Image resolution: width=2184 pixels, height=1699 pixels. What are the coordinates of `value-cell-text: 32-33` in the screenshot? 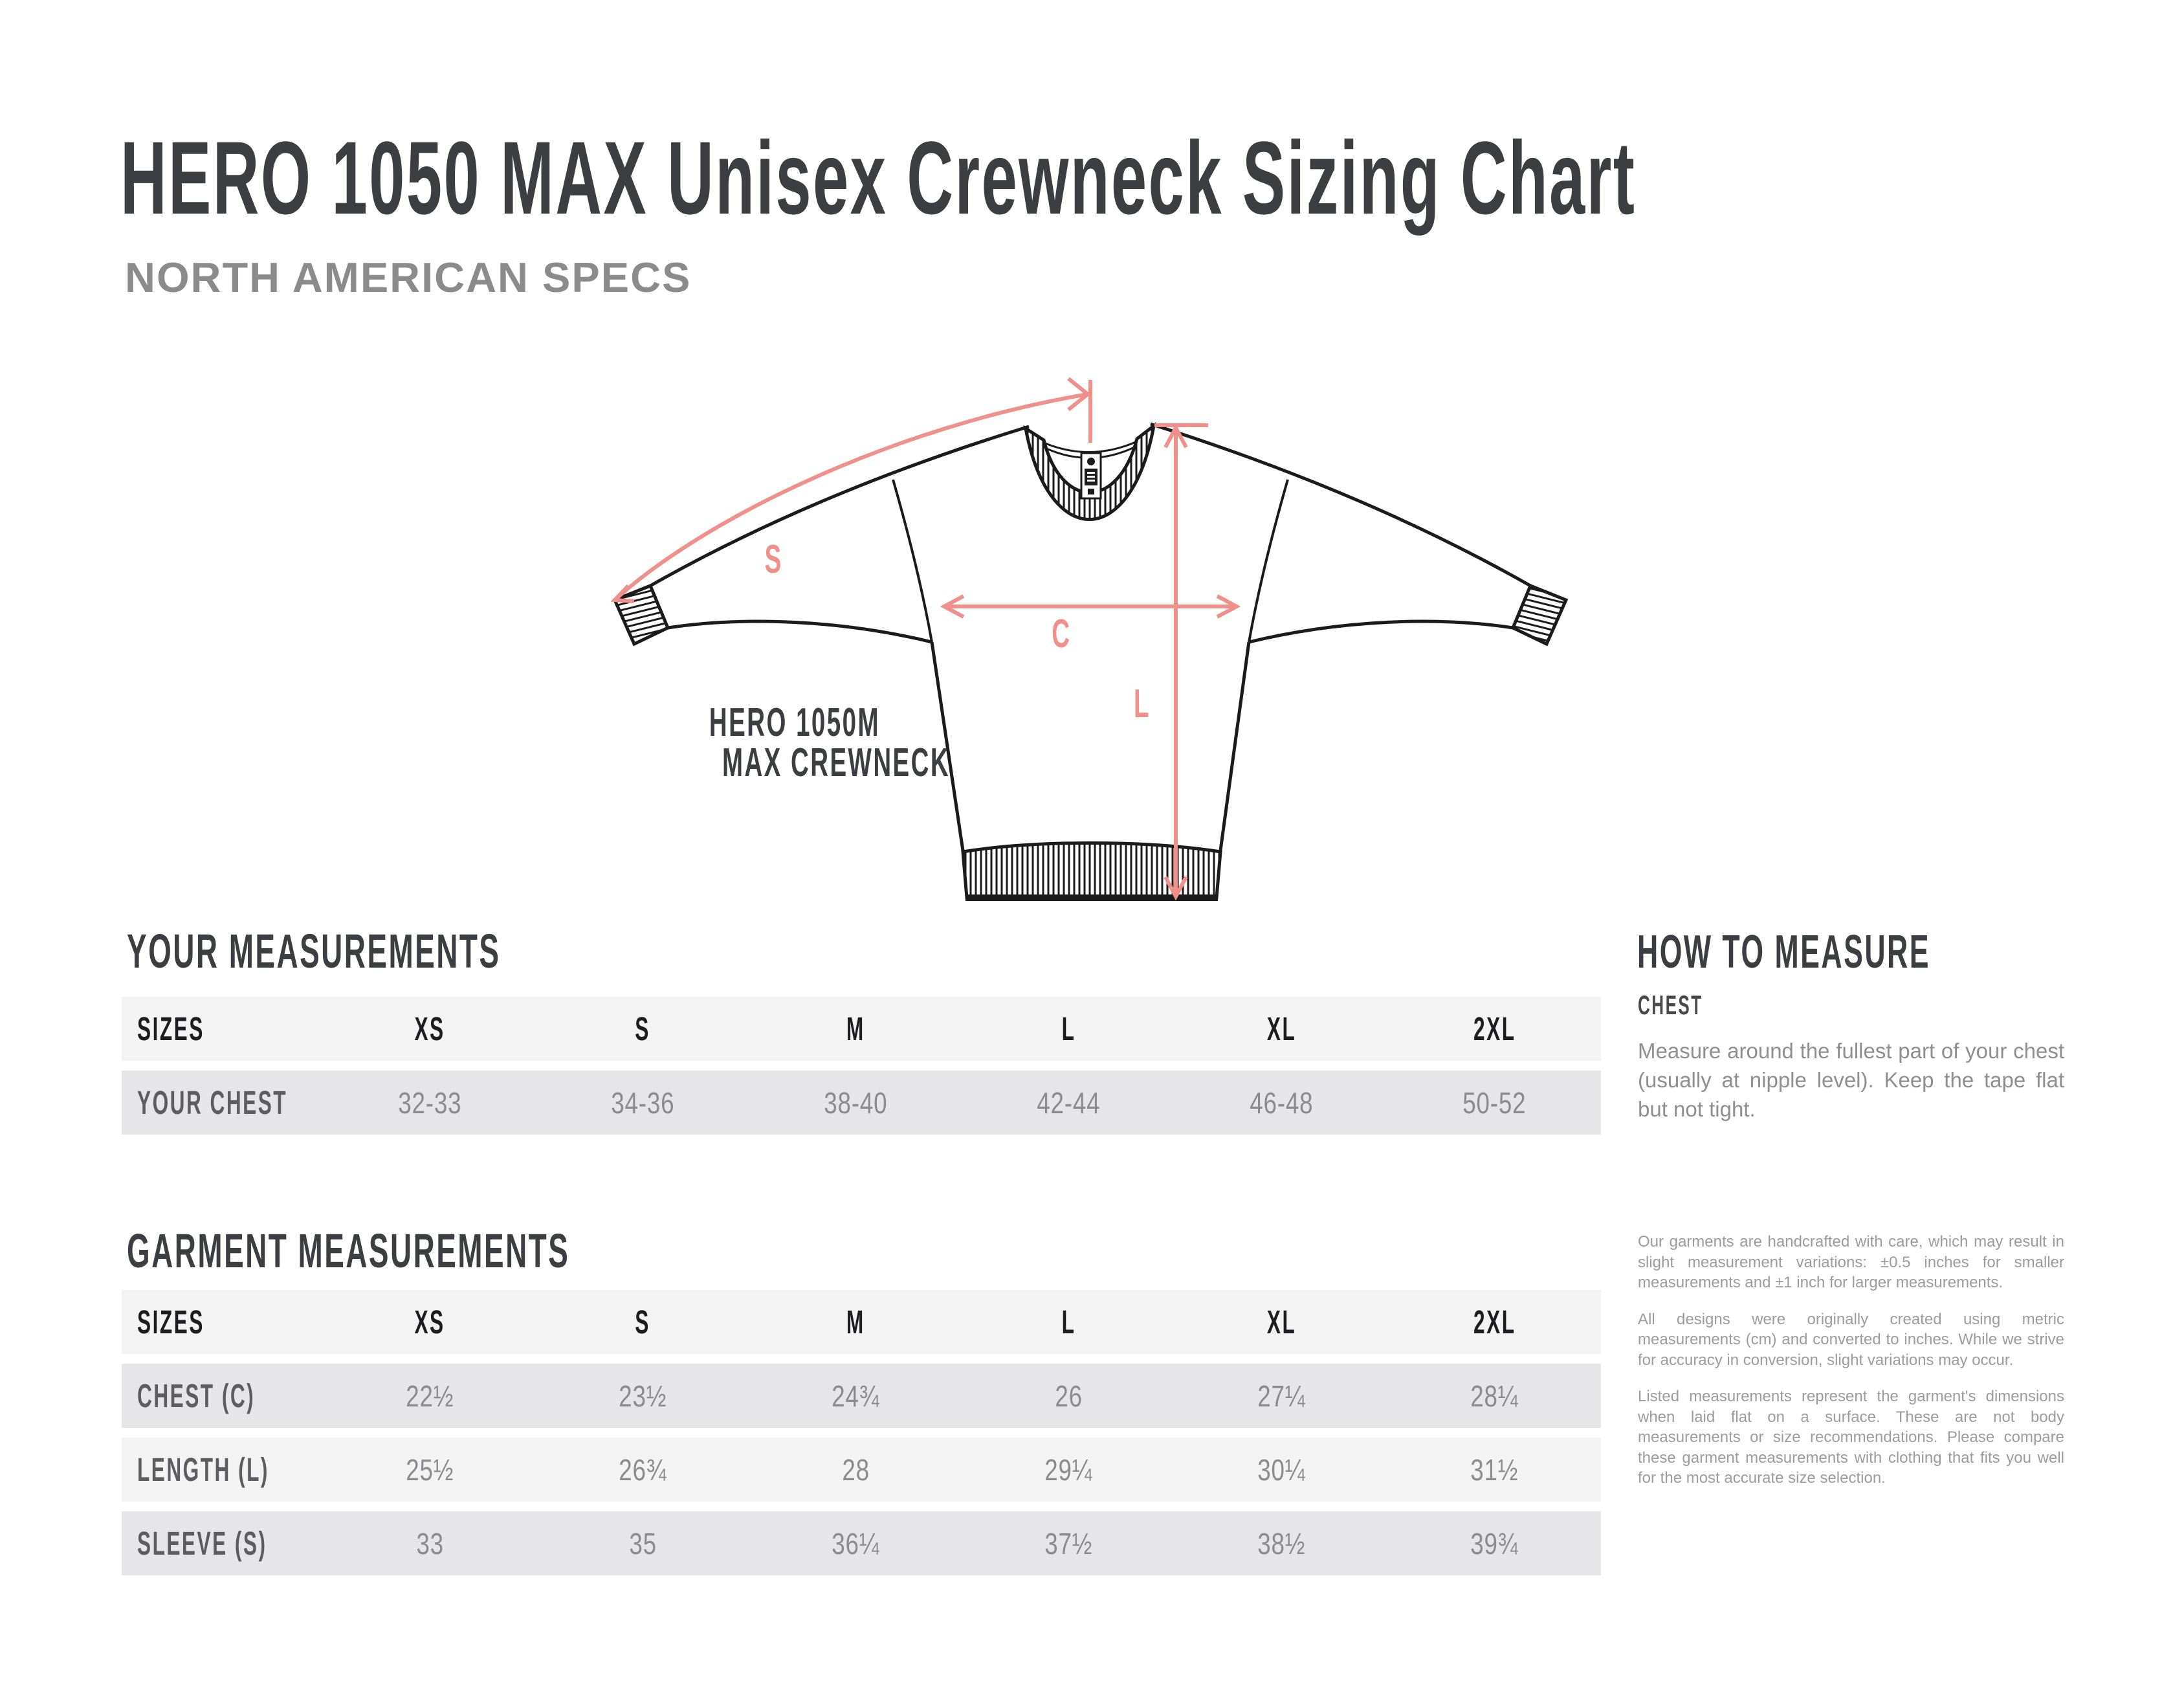 It's located at (430, 1102).